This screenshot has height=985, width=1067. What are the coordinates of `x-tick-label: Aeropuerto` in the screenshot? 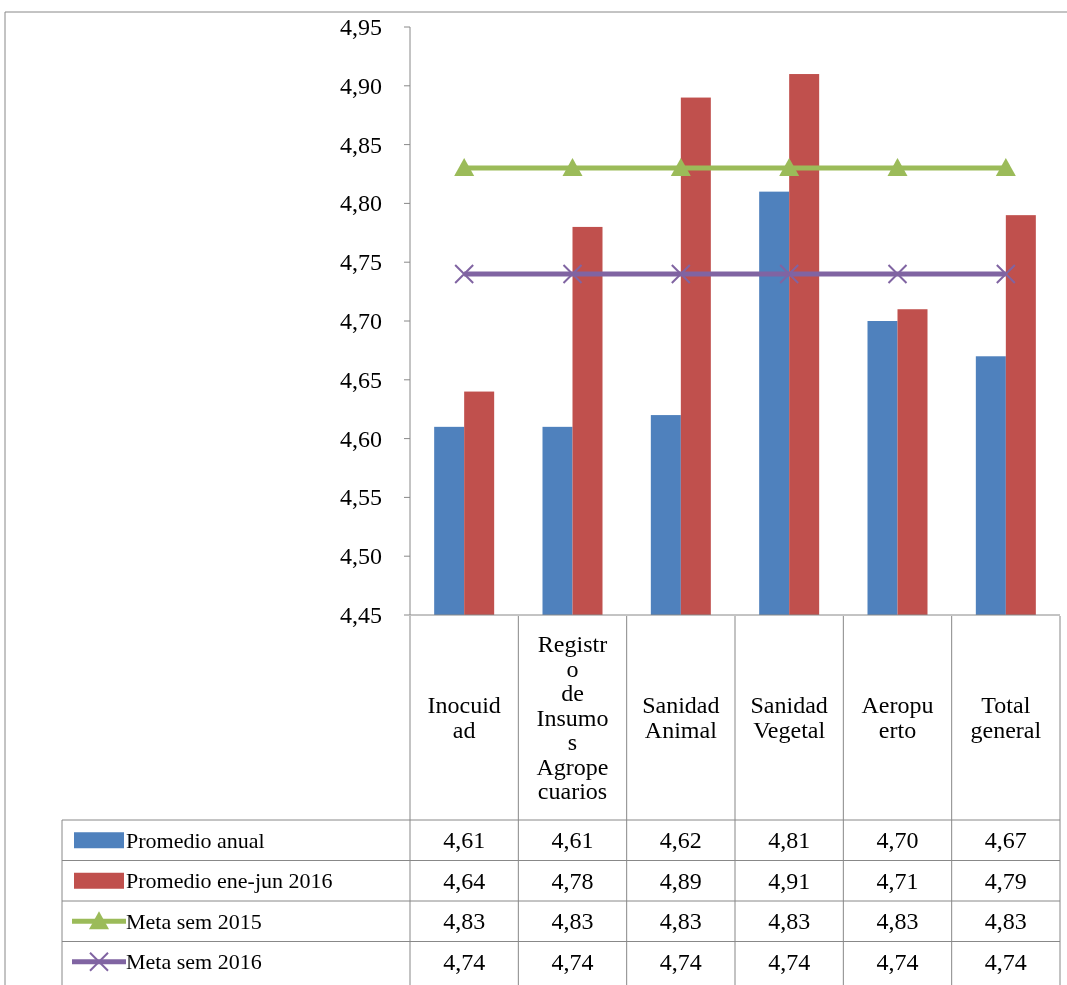 It's located at (897, 717).